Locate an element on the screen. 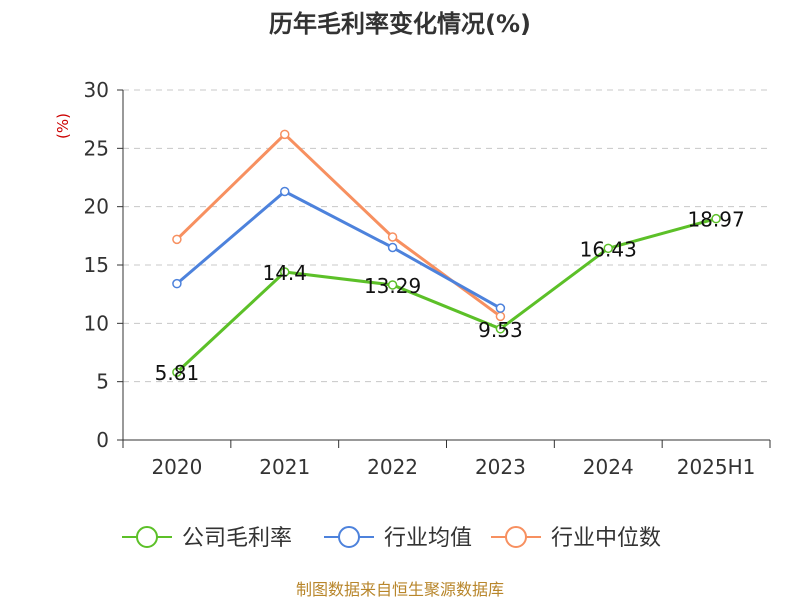 The image size is (800, 600). data-label: 18.97 is located at coordinates (715, 220).